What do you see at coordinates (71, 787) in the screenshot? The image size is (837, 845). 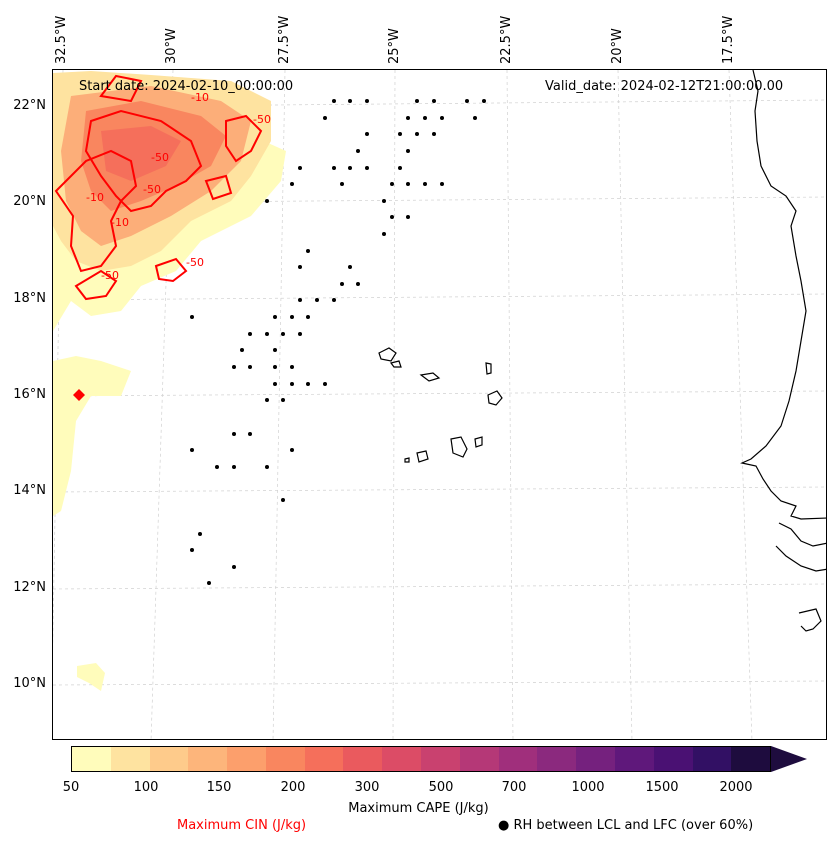 I see `colorbar-tick: 50` at bounding box center [71, 787].